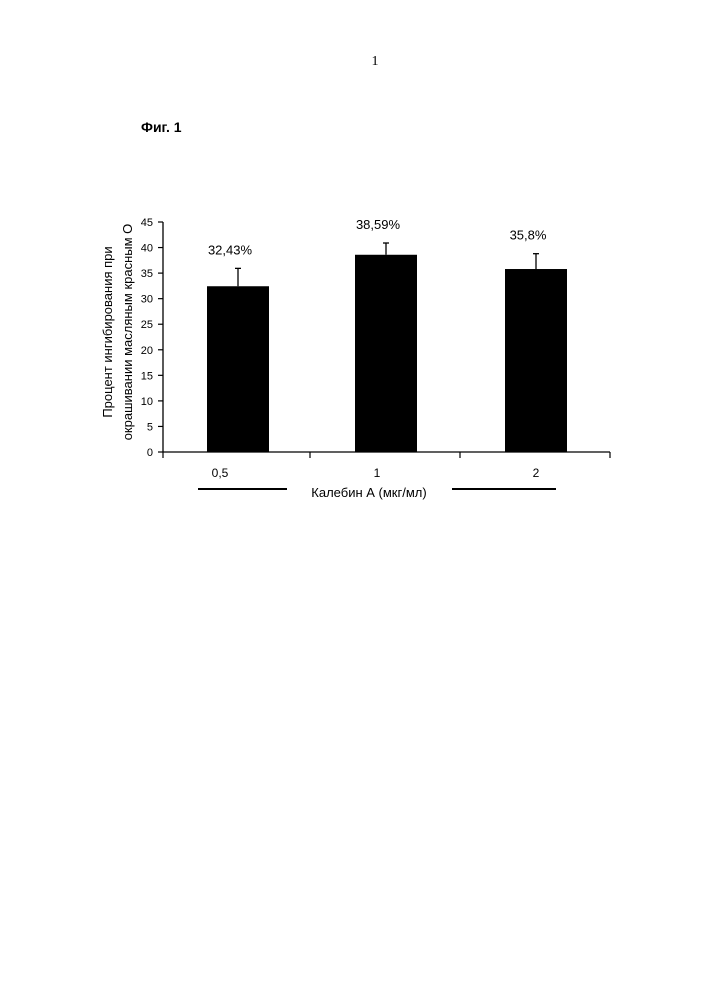 The width and height of the screenshot is (707, 1000). I want to click on x-tick-label: 2, so click(536, 473).